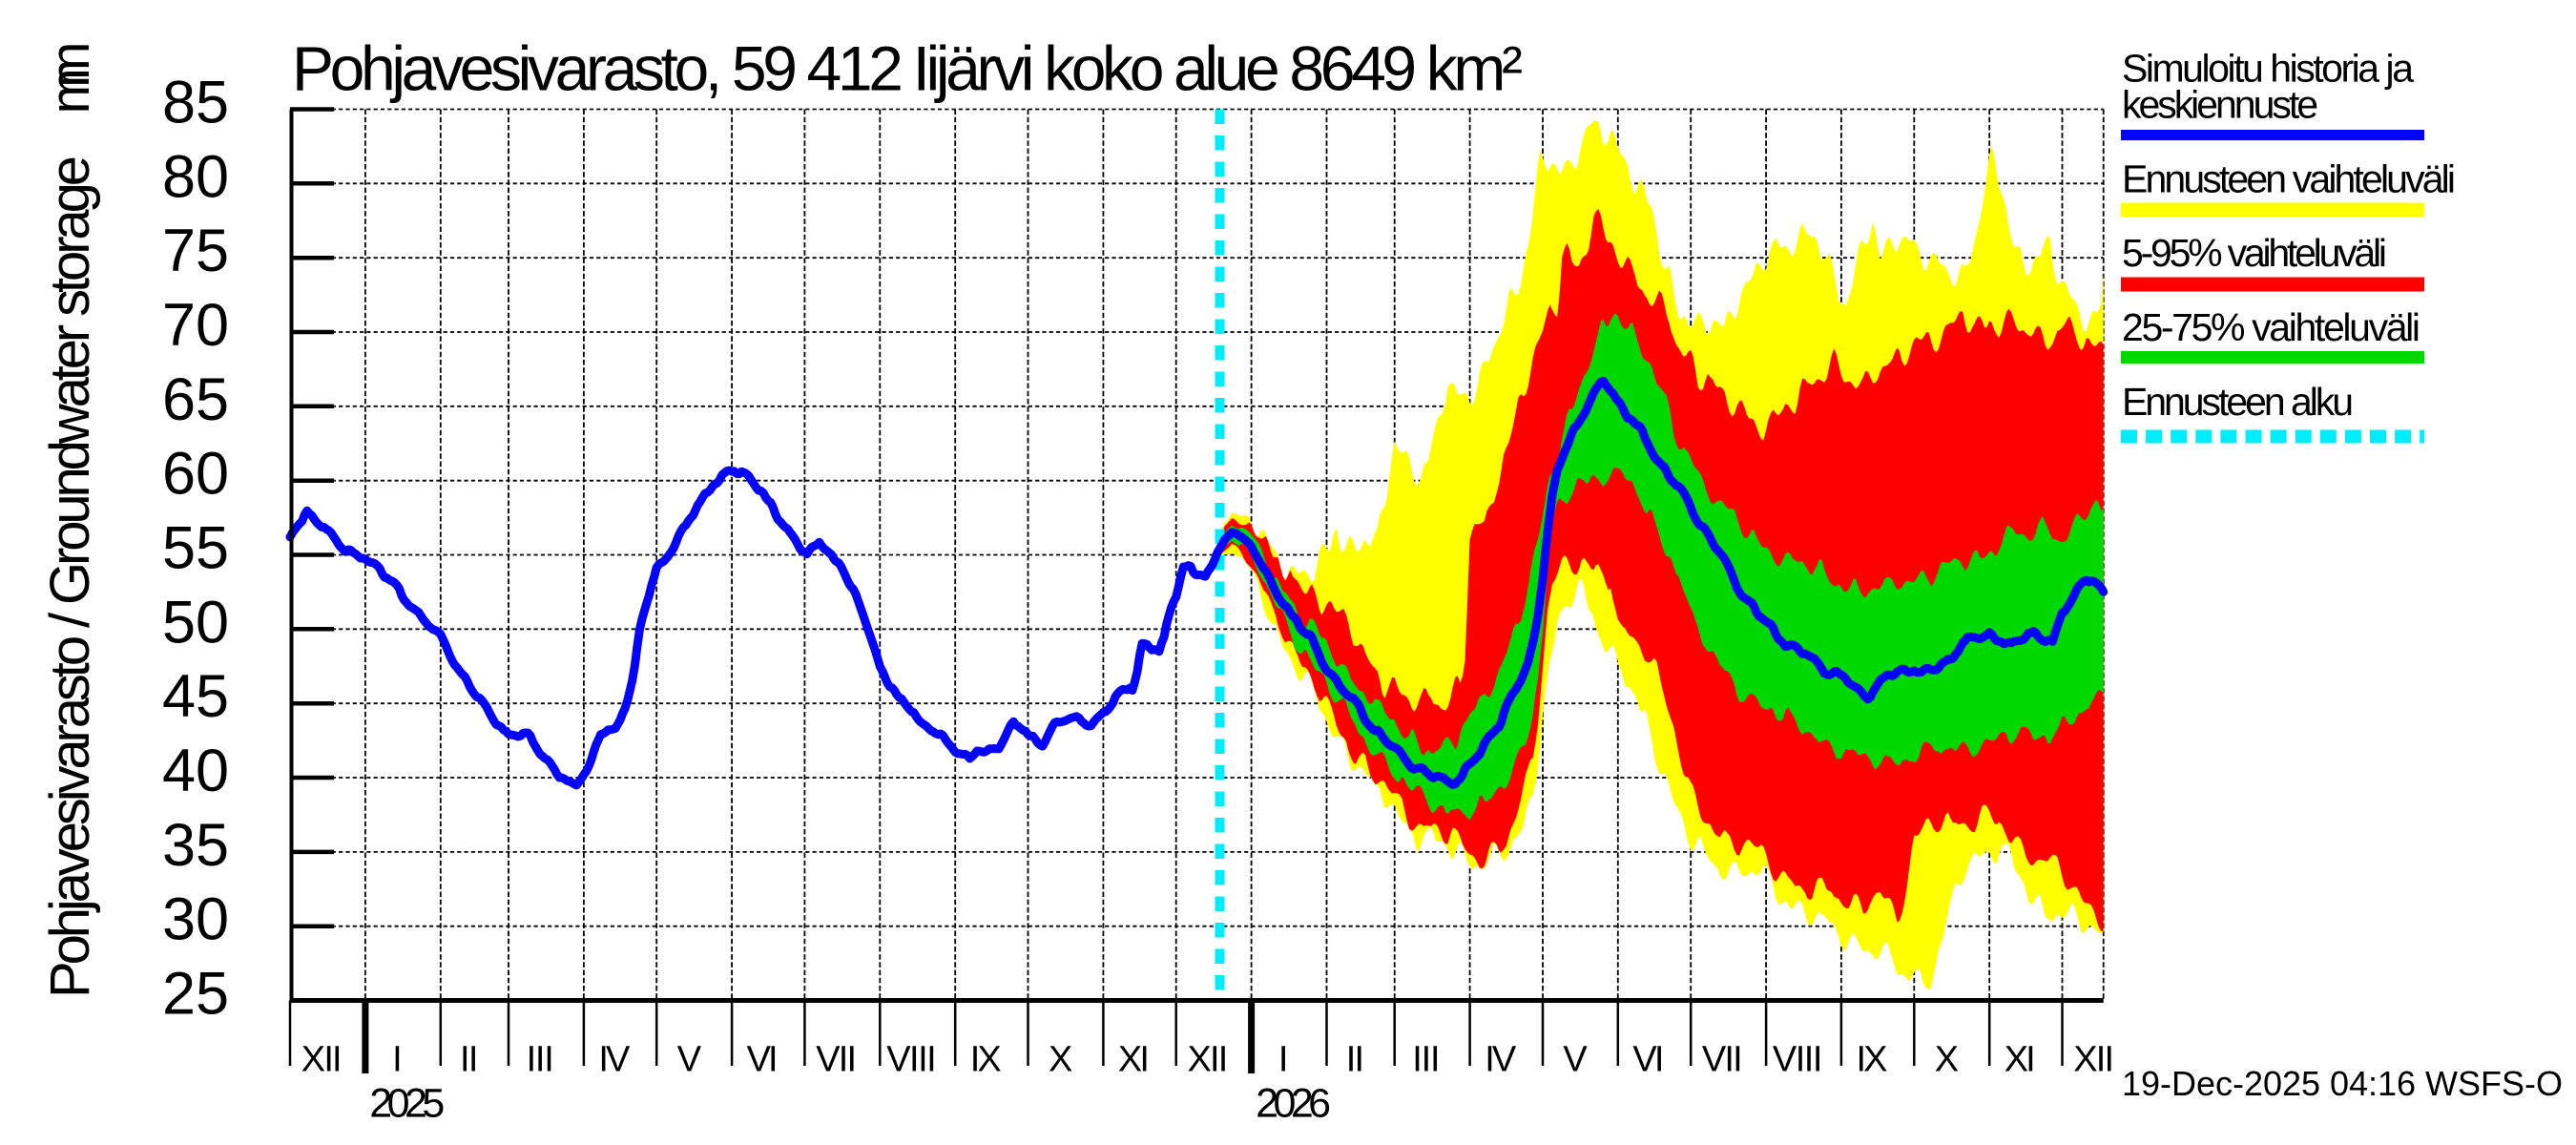 This screenshot has width=2576, height=1145. Describe the element at coordinates (195, 771) in the screenshot. I see `svg-text: 40` at that location.